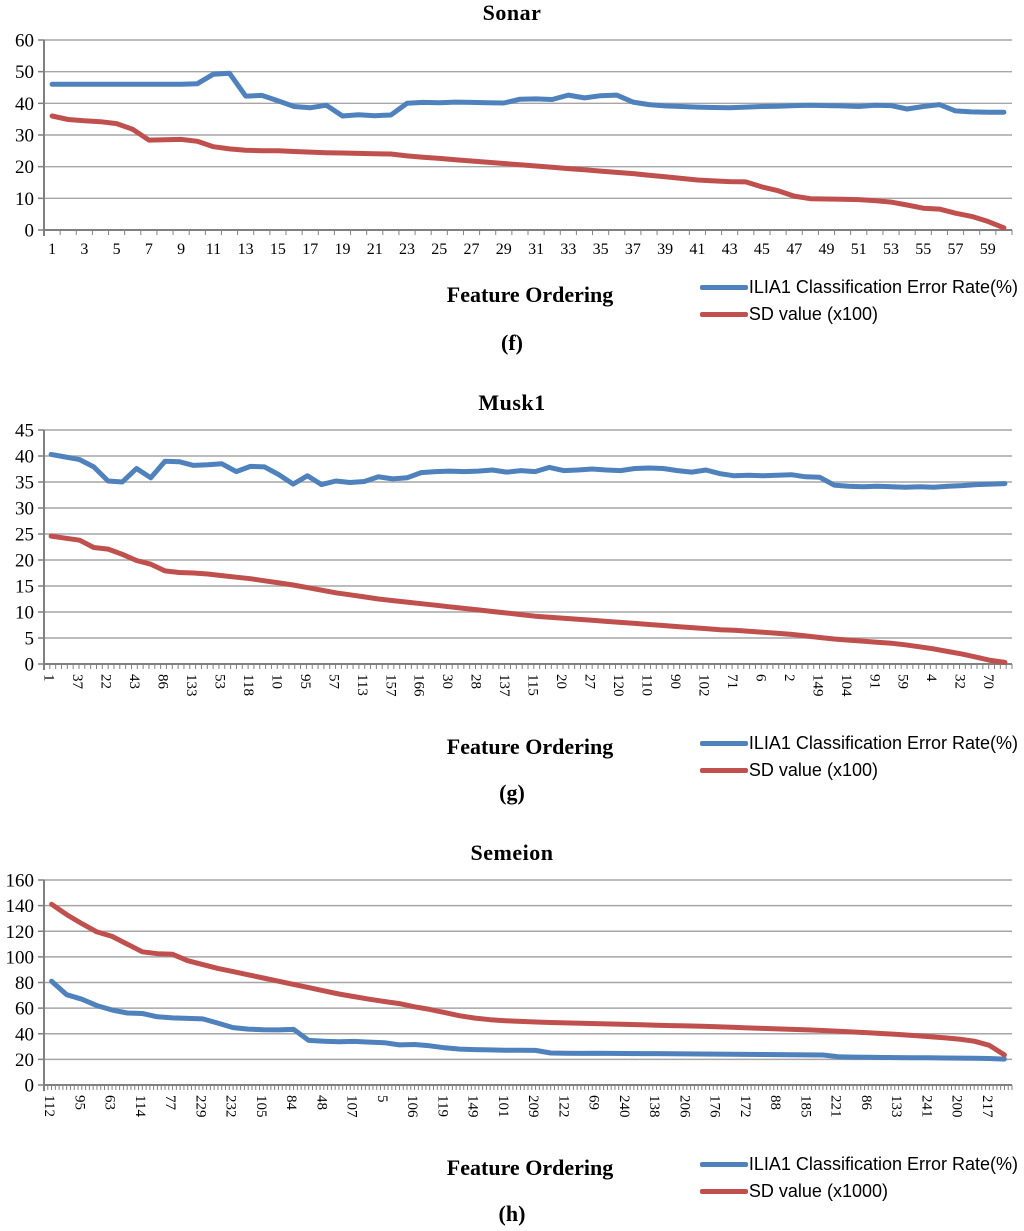  Describe the element at coordinates (213, 249) in the screenshot. I see `svg-text: 11` at that location.